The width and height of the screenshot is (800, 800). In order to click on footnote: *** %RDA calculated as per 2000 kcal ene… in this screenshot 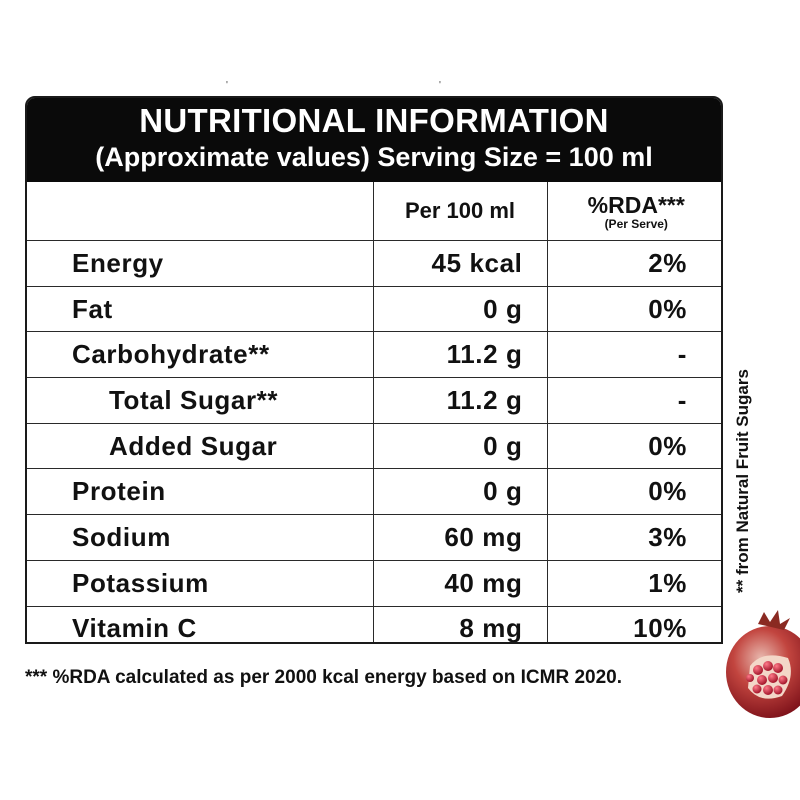, I will do `click(324, 677)`.